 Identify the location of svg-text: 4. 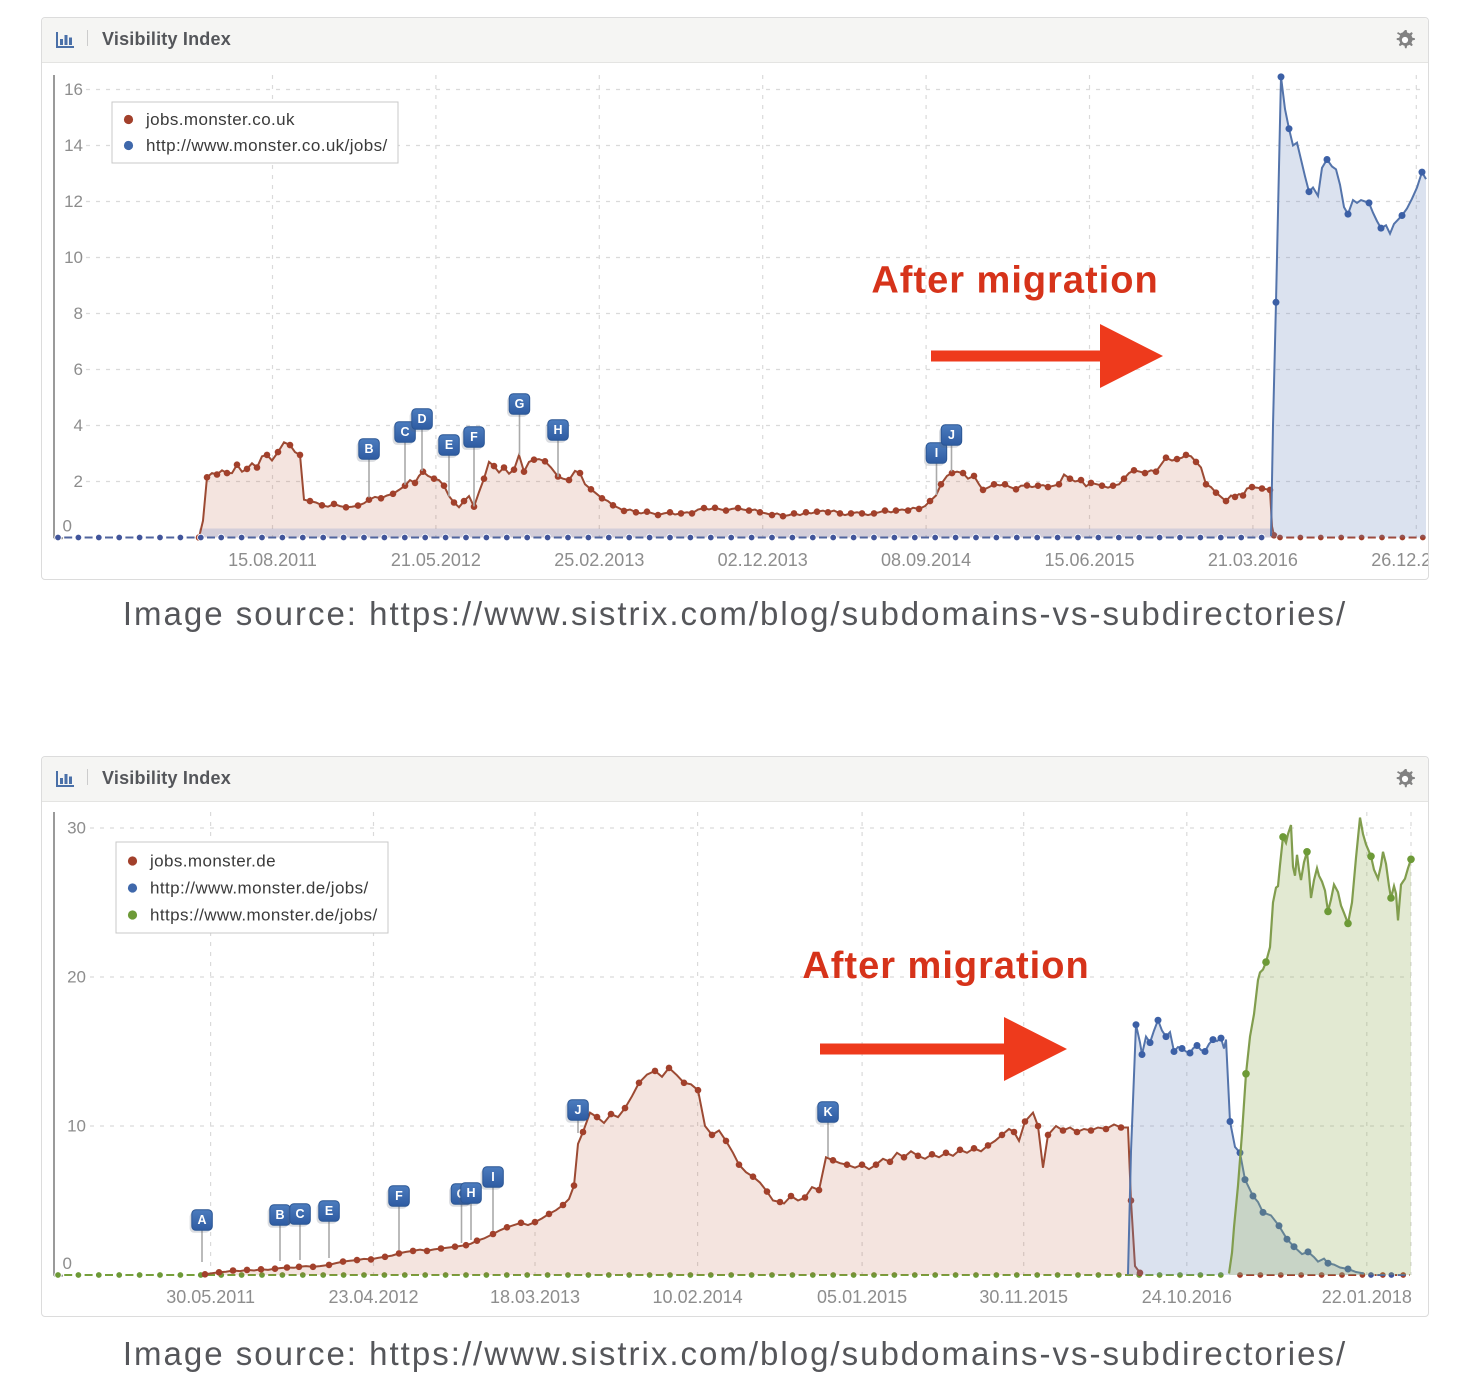
(78, 425).